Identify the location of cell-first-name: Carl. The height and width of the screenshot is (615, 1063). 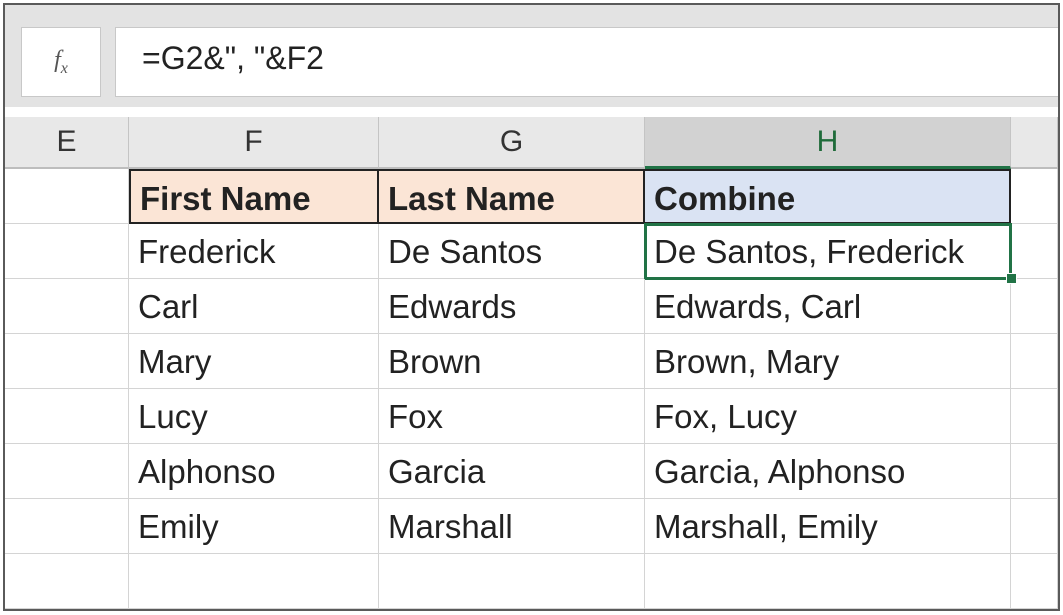
(254, 306).